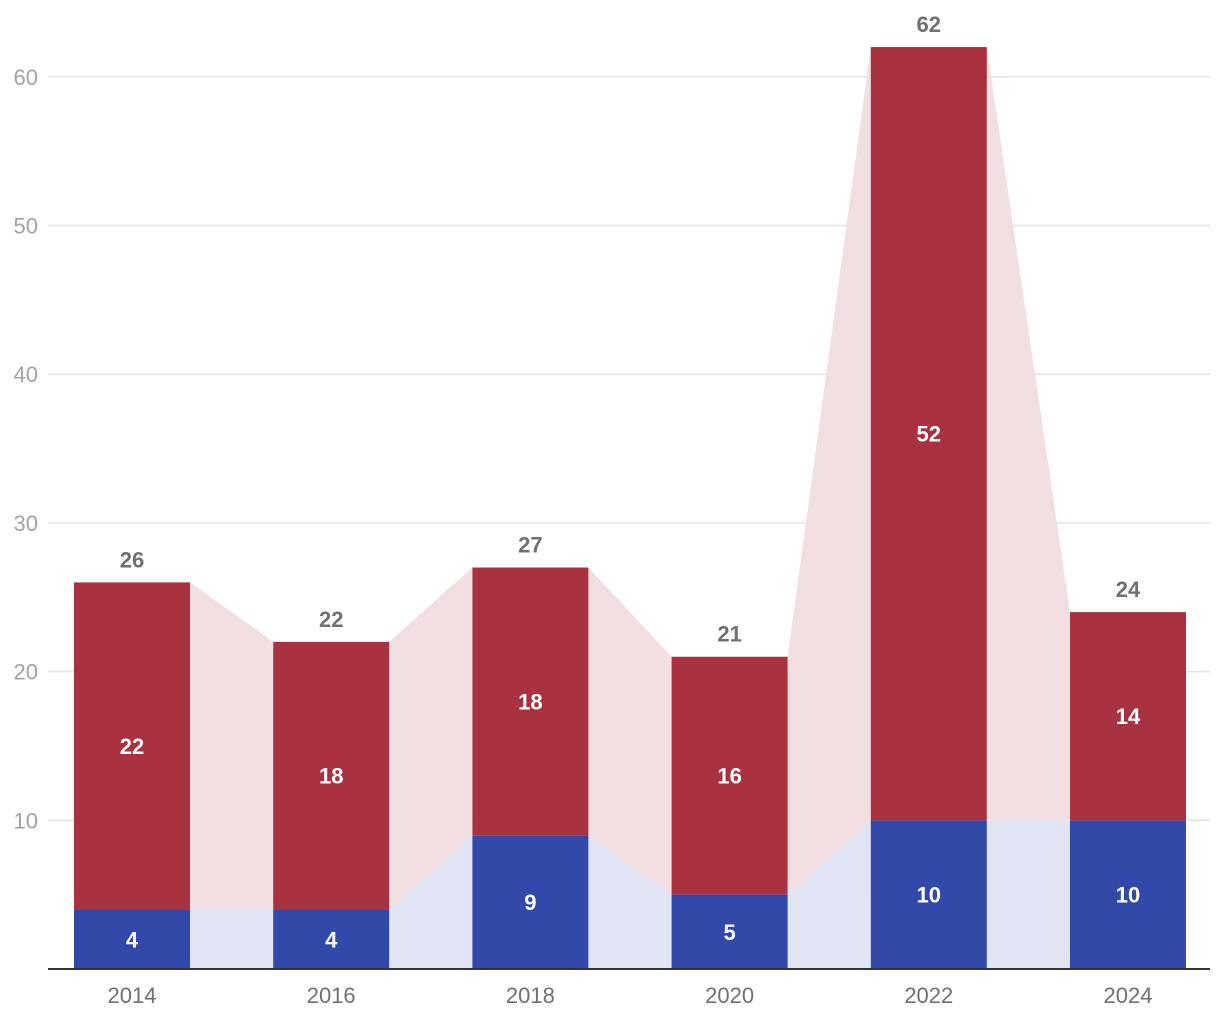 The image size is (1220, 1020). I want to click on data-label-series2: 16, so click(729, 776).